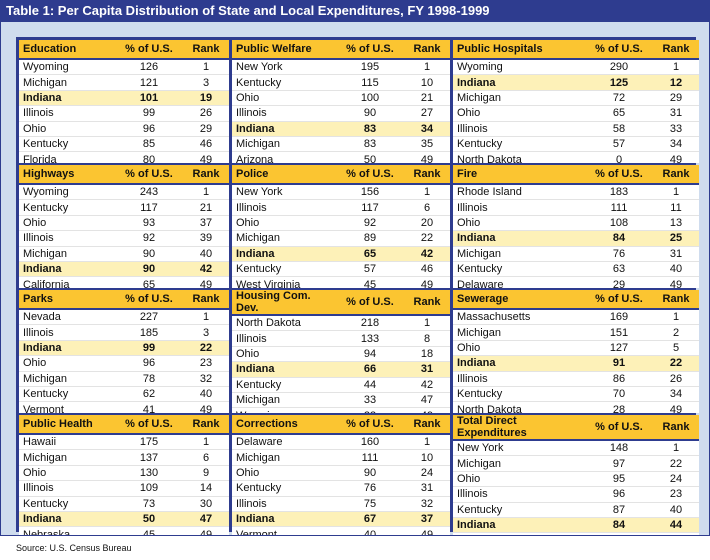  What do you see at coordinates (676, 238) in the screenshot?
I see `rank-value: 25` at bounding box center [676, 238].